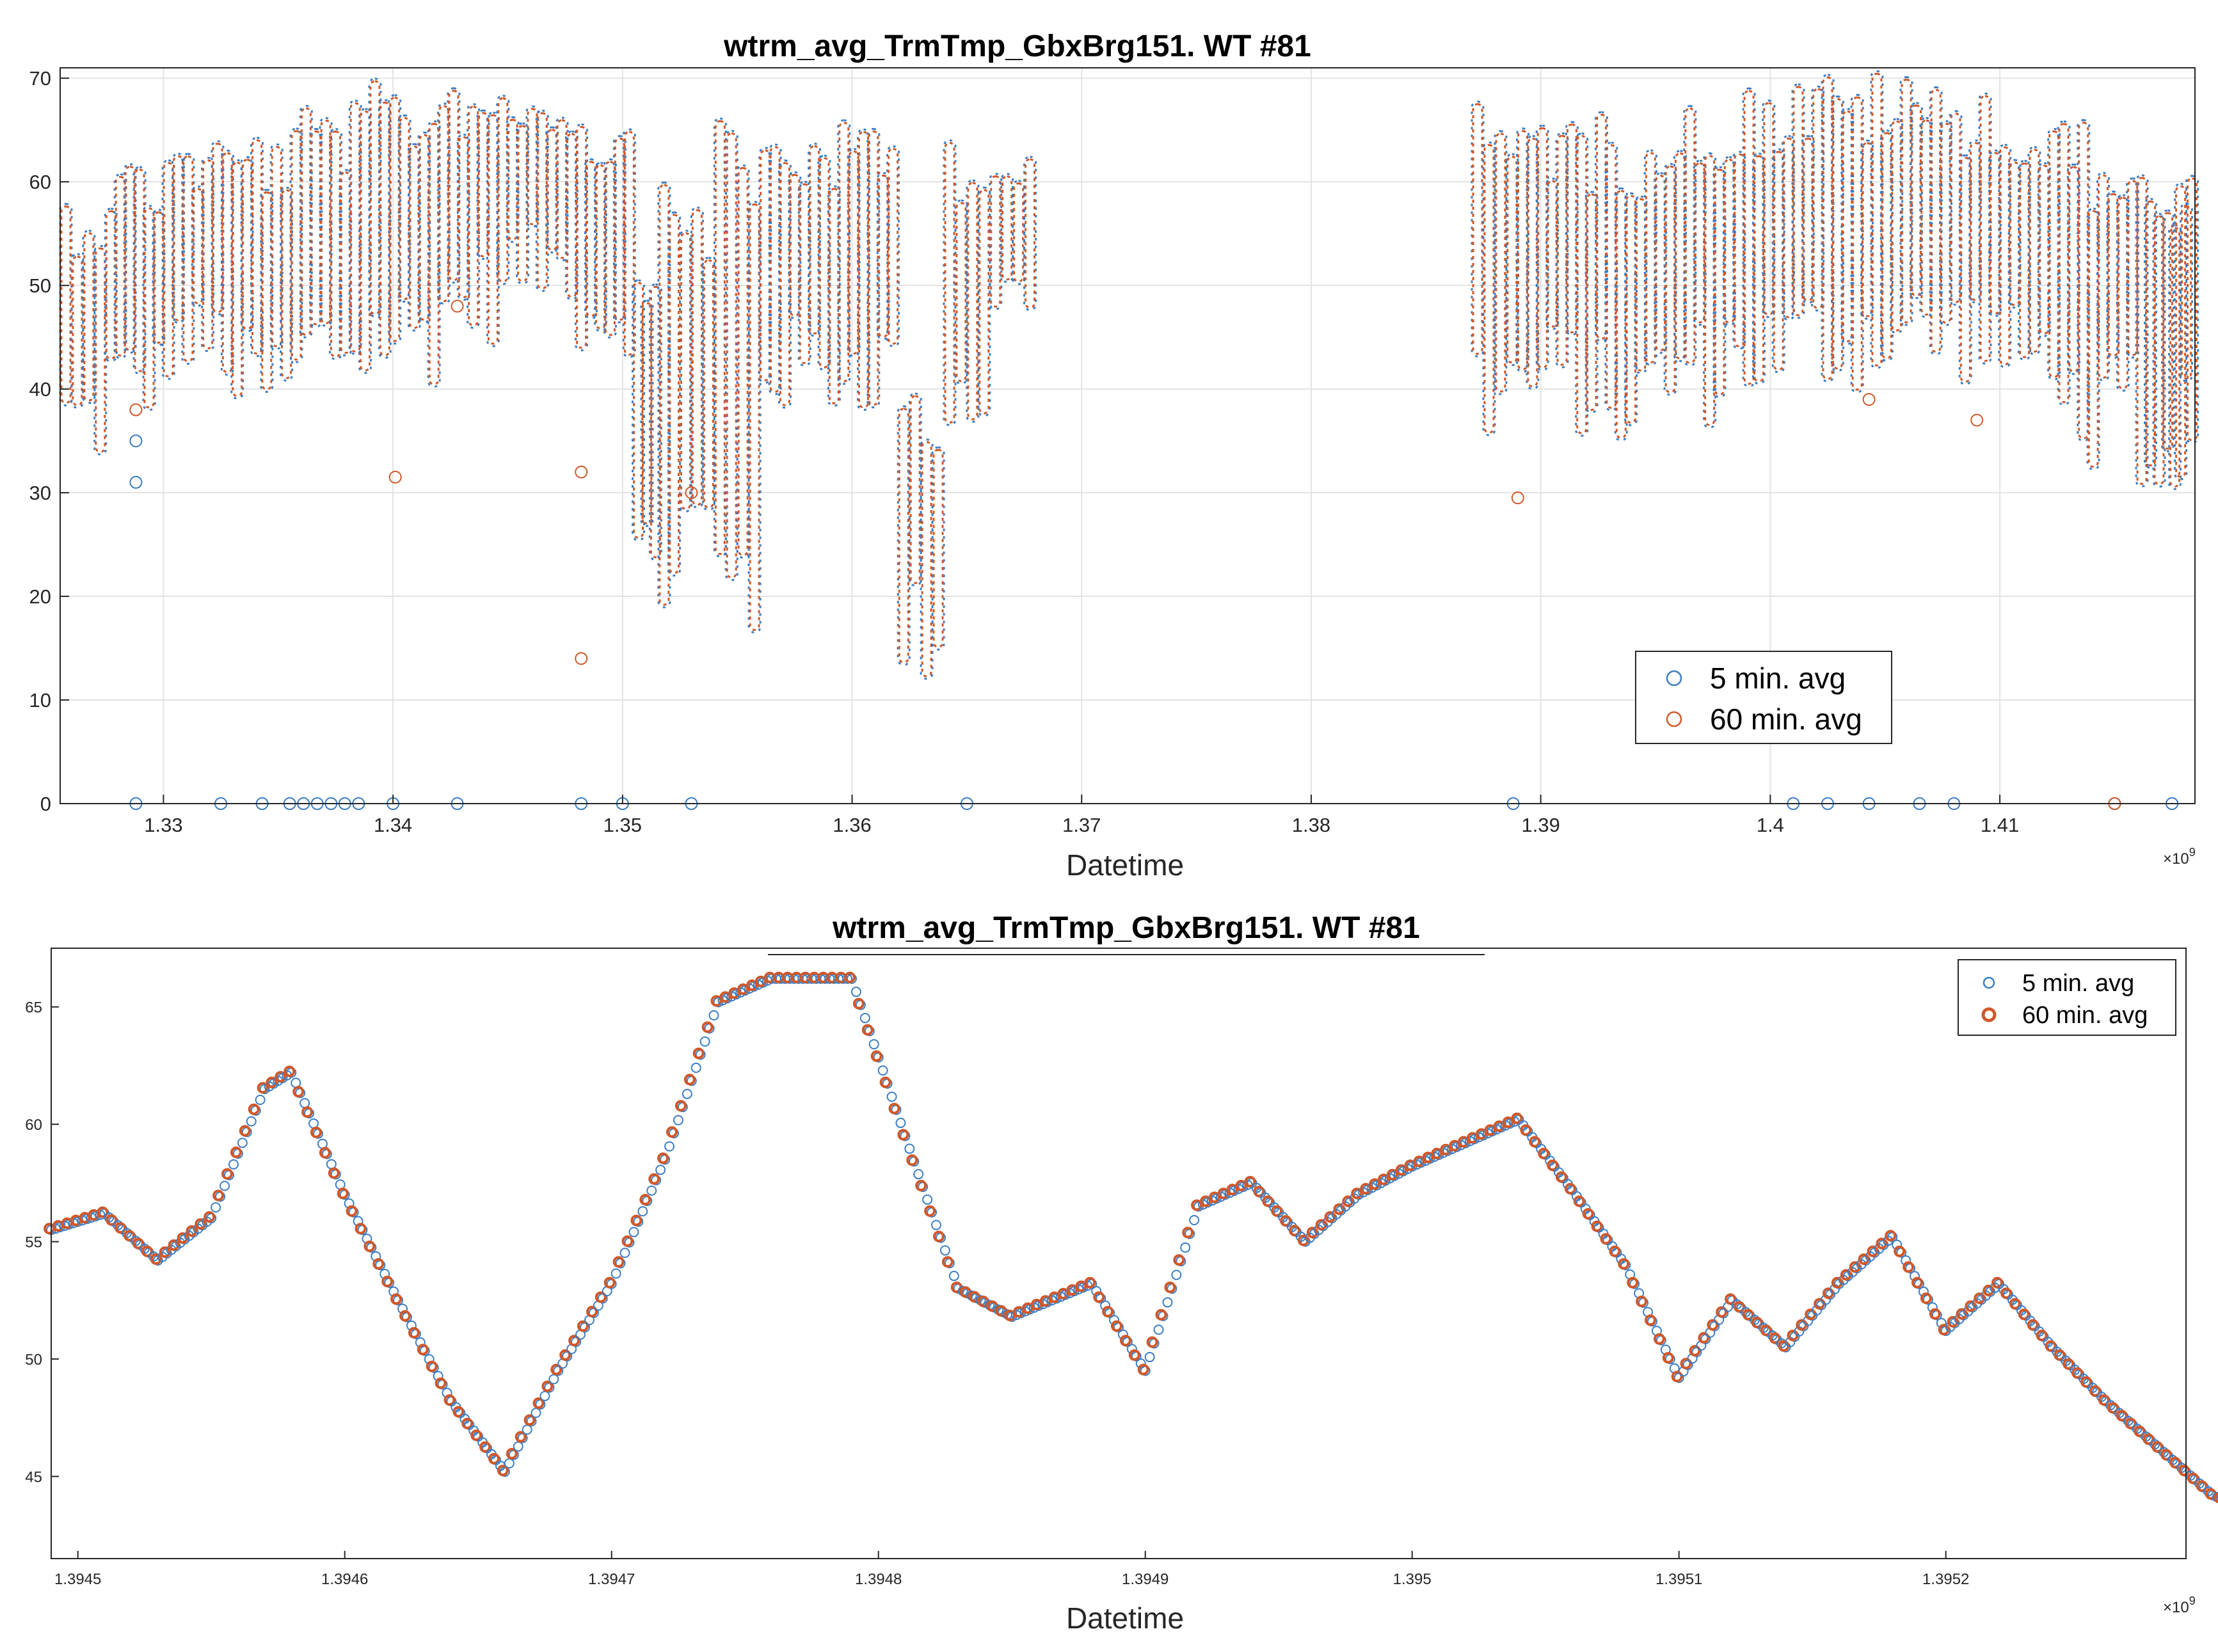 The width and height of the screenshot is (2218, 1652). Describe the element at coordinates (611, 1579) in the screenshot. I see `bottom-x-tick-label: 1.3947` at that location.